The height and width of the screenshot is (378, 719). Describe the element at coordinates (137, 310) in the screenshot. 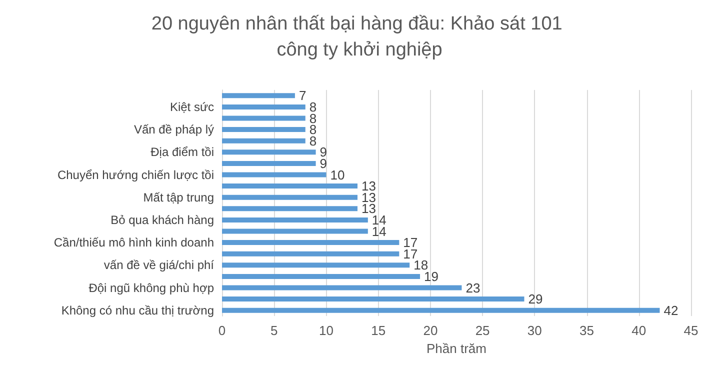

I see `y-tick-label: Không có nhu cầu thị trường` at that location.